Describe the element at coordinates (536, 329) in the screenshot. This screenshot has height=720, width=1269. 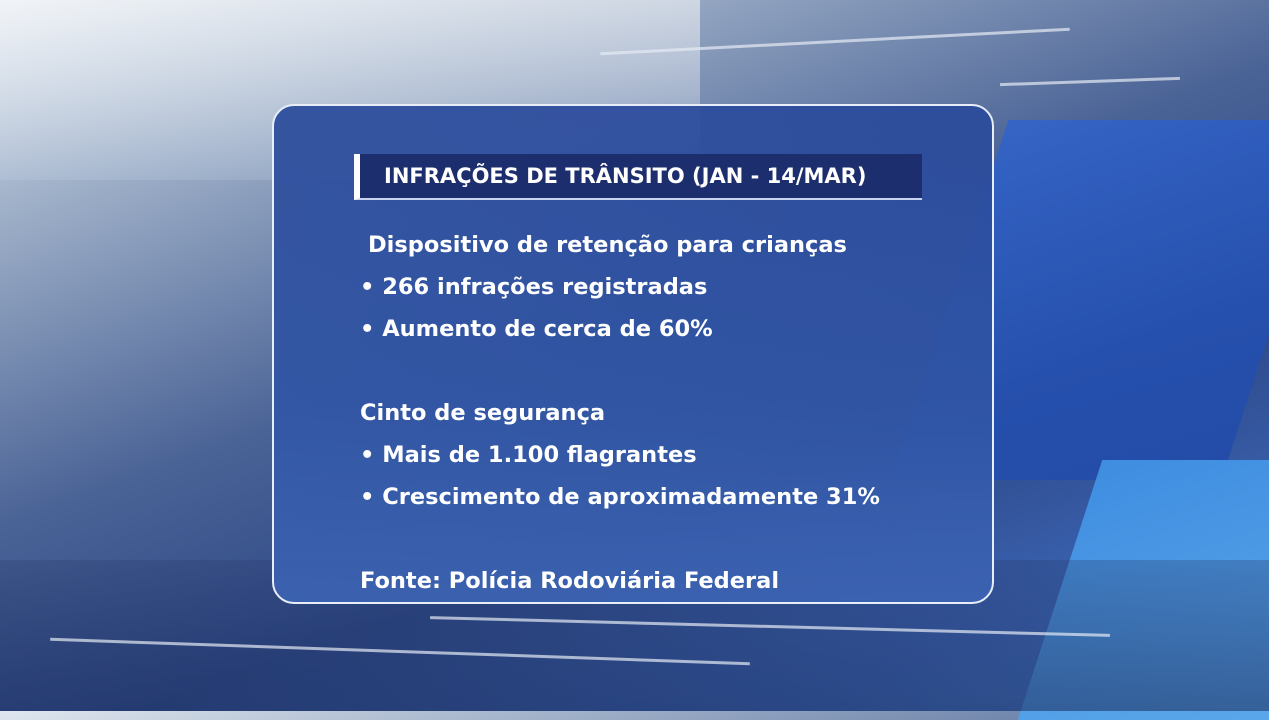
I see `list-item: • Aumento de cerca de 60%` at that location.